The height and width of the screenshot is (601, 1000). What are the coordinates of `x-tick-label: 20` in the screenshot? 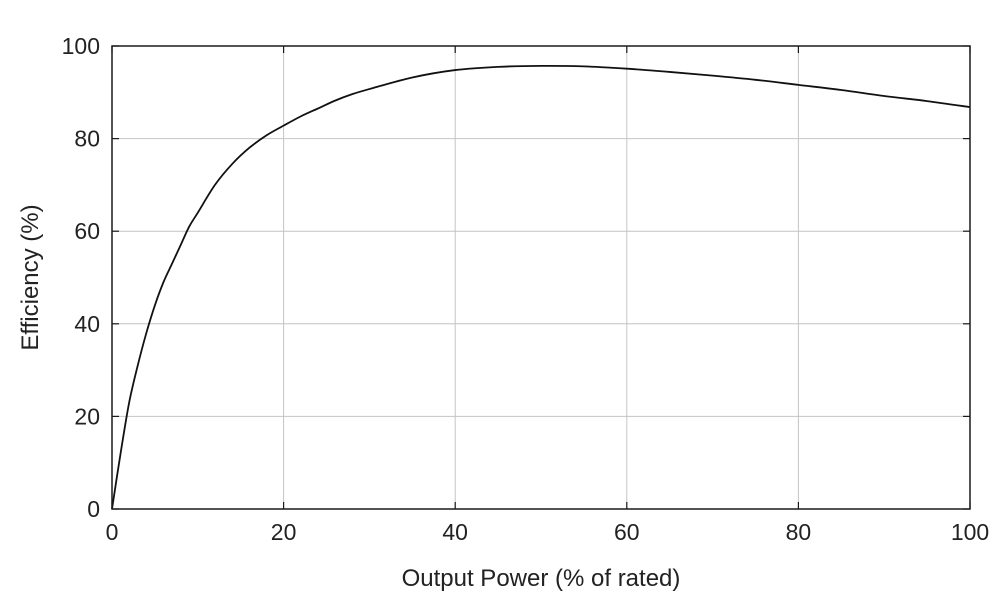 It's located at (284, 532).